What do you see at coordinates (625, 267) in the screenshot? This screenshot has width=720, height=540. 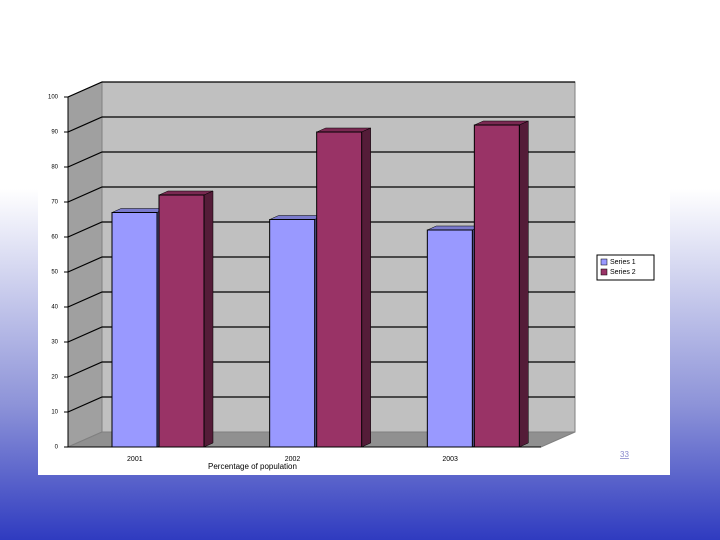 I see `legend-box` at bounding box center [625, 267].